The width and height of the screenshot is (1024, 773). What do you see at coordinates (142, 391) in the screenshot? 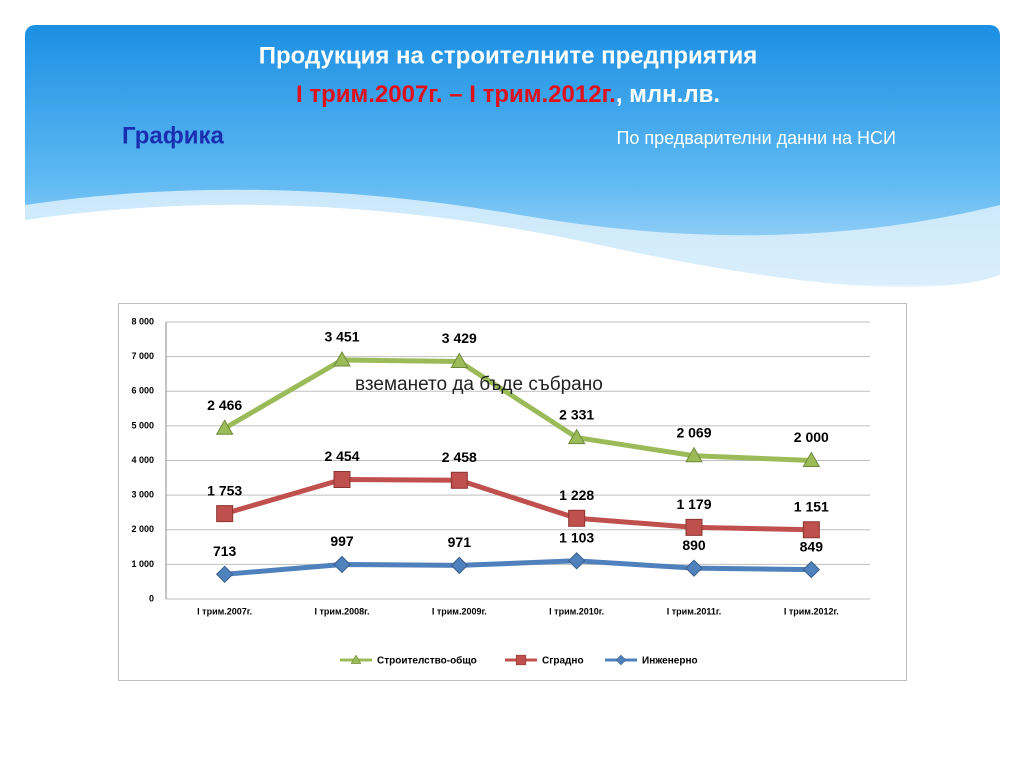
I see `y-tick-label: 6 000` at bounding box center [142, 391].